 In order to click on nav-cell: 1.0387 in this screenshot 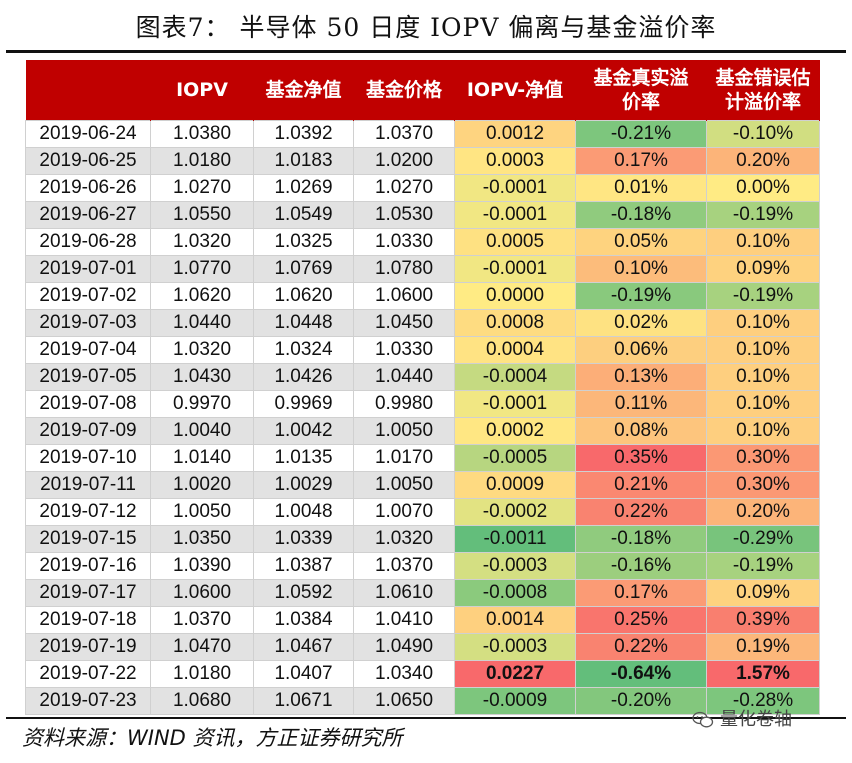, I will do `click(303, 566)`.